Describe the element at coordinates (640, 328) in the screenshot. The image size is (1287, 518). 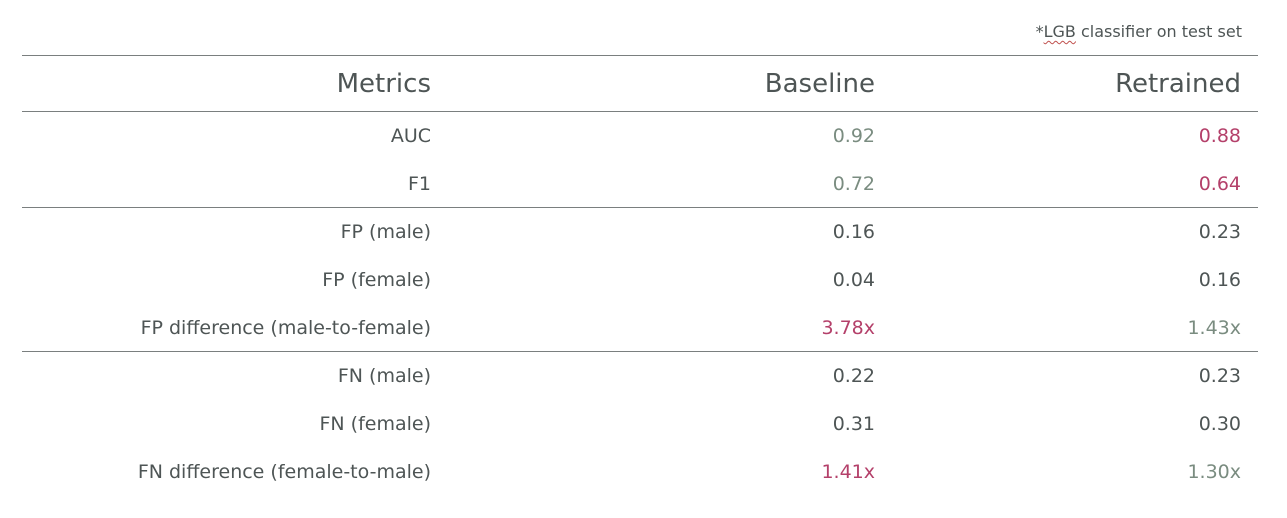
I see `table-row: FP difference (male-to-female) 3.78x 1.43x` at that location.